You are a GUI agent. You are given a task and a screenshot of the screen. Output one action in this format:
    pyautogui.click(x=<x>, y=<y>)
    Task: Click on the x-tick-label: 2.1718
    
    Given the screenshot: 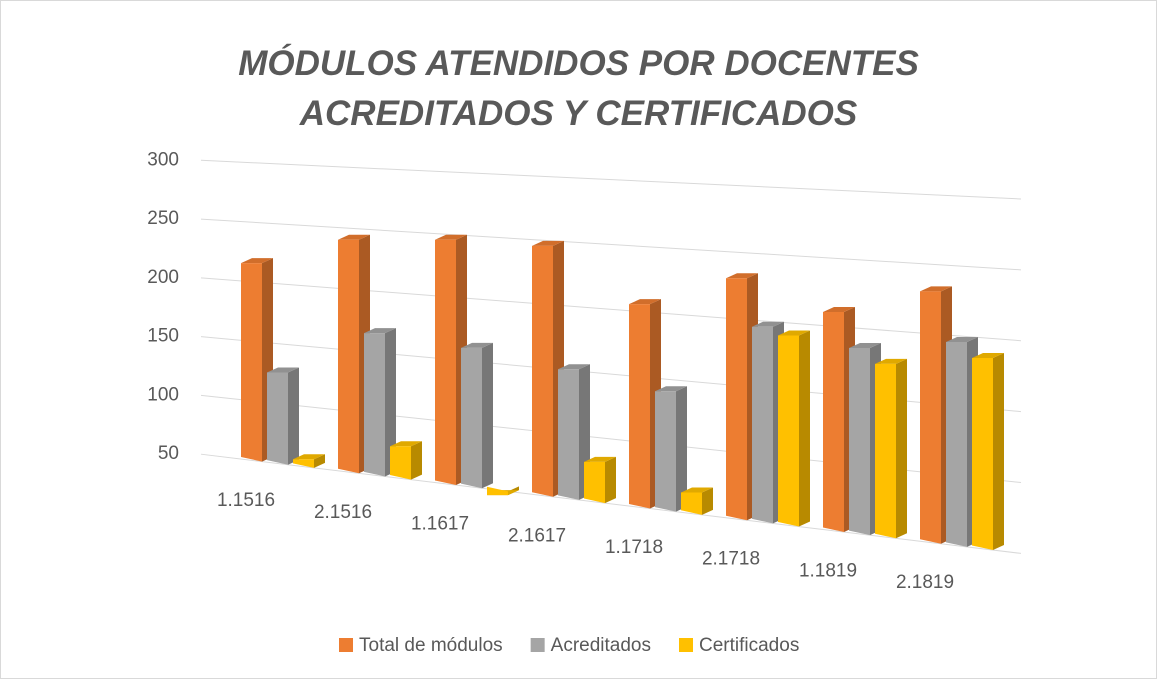 What is the action you would take?
    pyautogui.click(x=731, y=559)
    